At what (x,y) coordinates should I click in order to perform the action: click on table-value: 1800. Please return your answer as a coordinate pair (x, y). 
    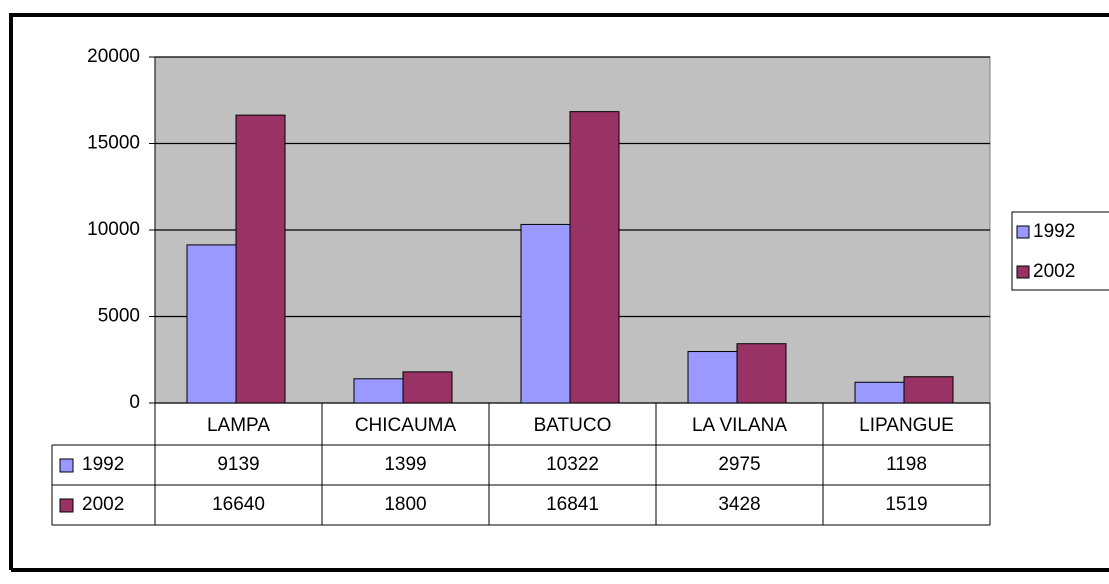
    Looking at the image, I should click on (405, 504).